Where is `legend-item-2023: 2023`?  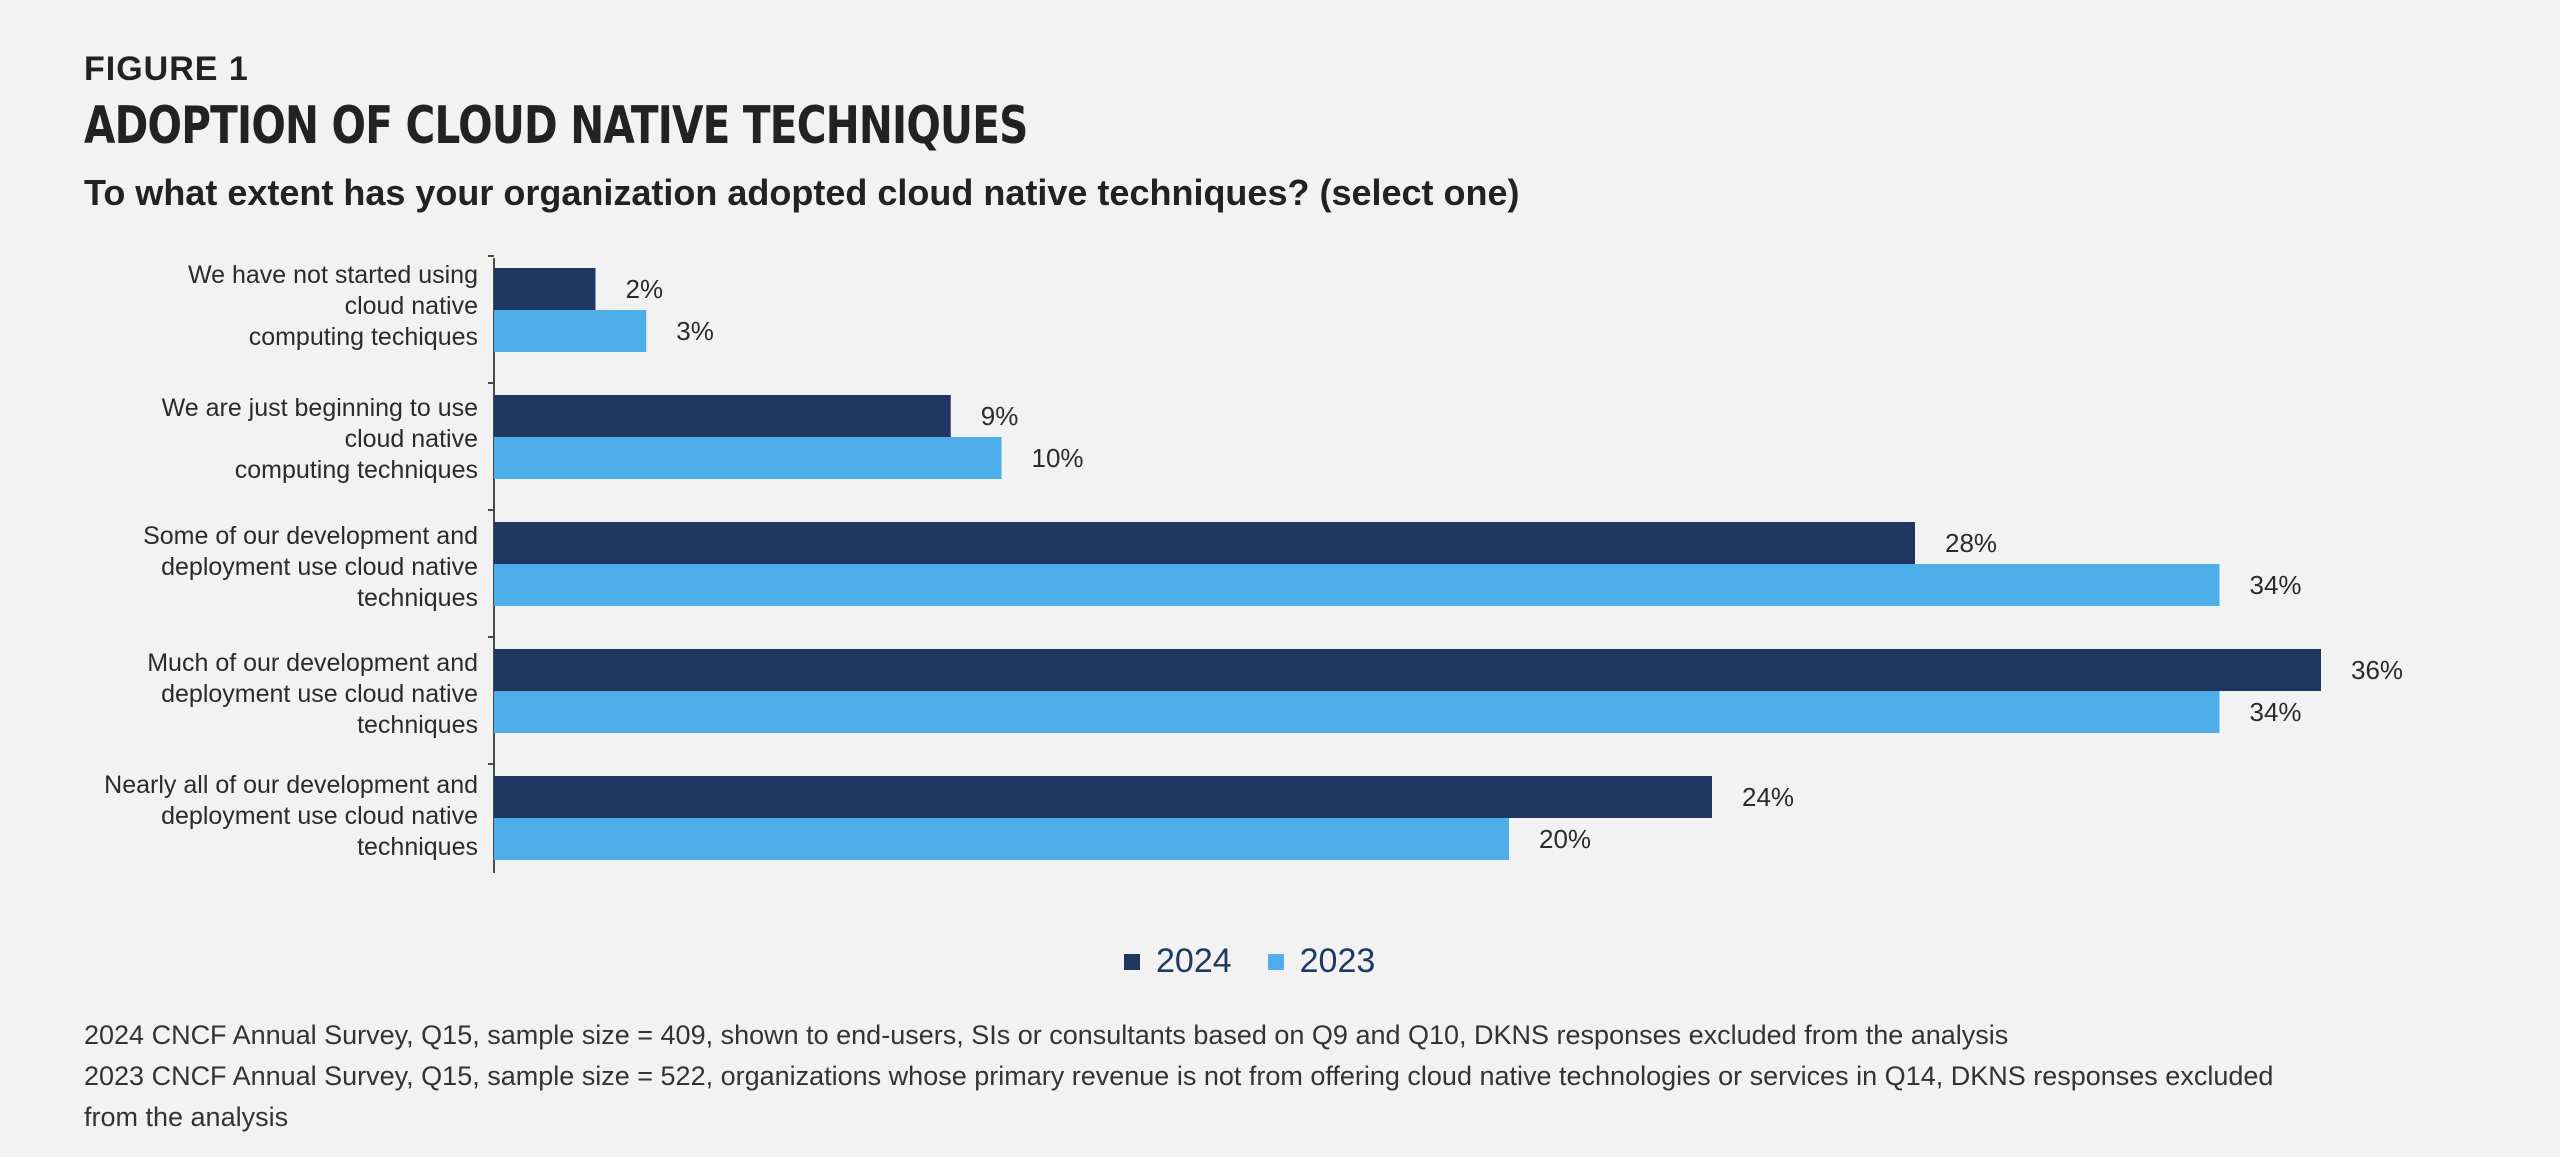 legend-item-2023: 2023 is located at coordinates (1321, 961).